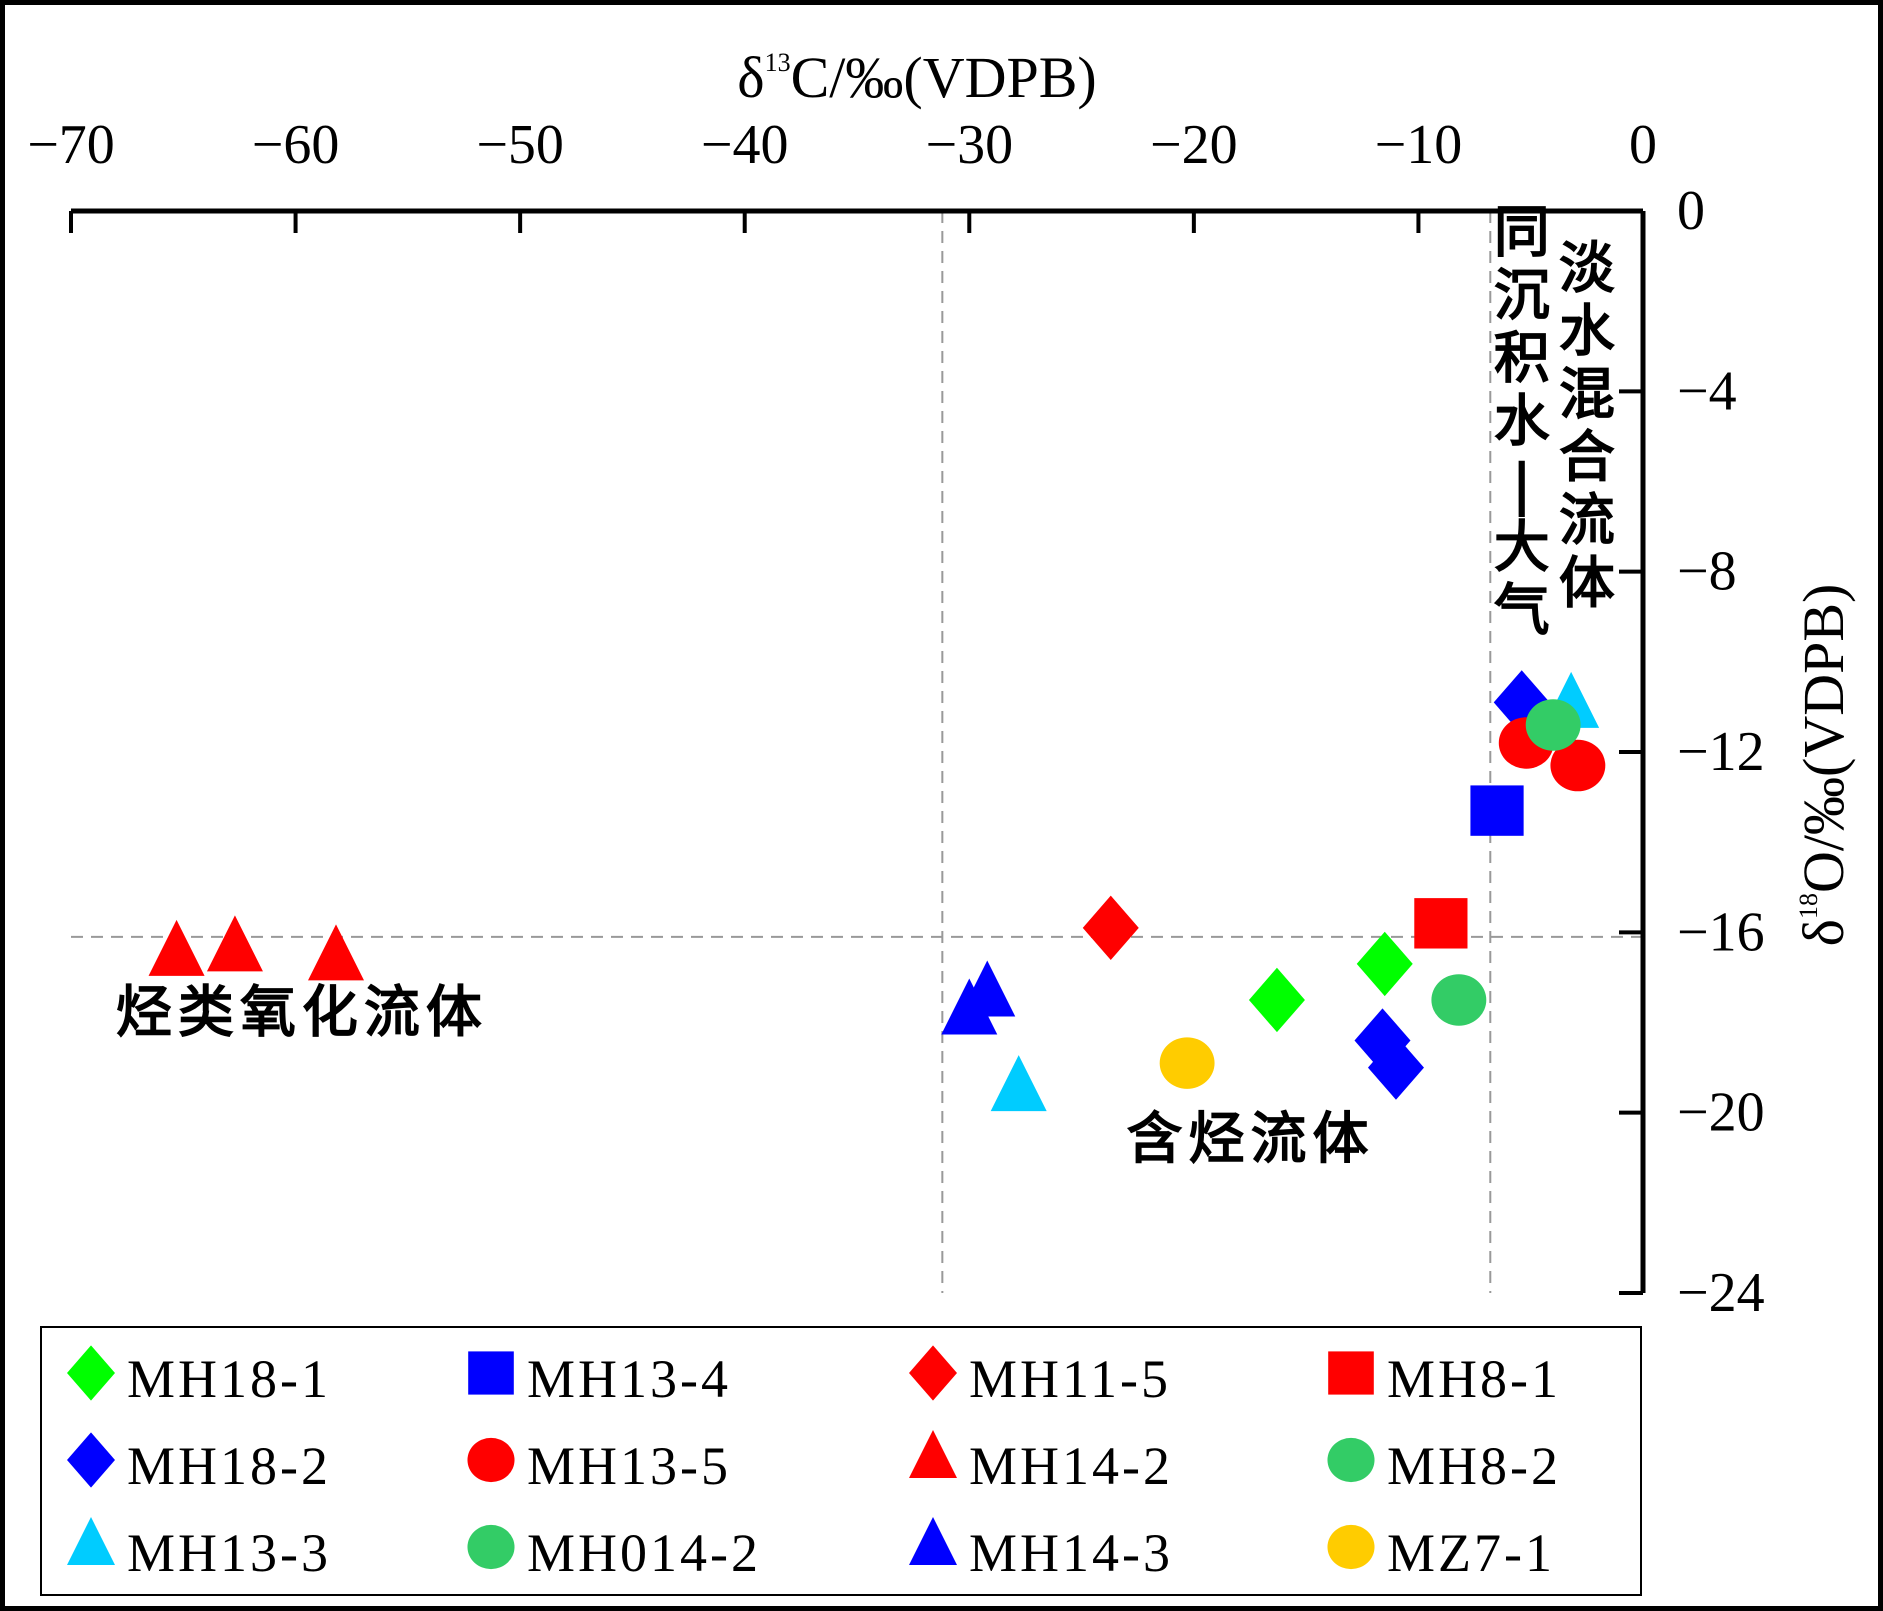 Image resolution: width=1883 pixels, height=1611 pixels. What do you see at coordinates (1721, 1293) in the screenshot?
I see `y-tick-label: −24` at bounding box center [1721, 1293].